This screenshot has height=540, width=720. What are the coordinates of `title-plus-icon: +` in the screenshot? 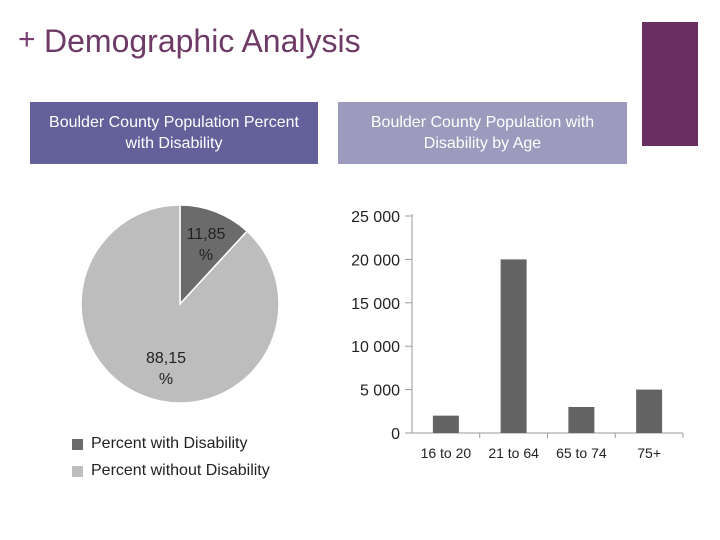 It's located at (27, 39).